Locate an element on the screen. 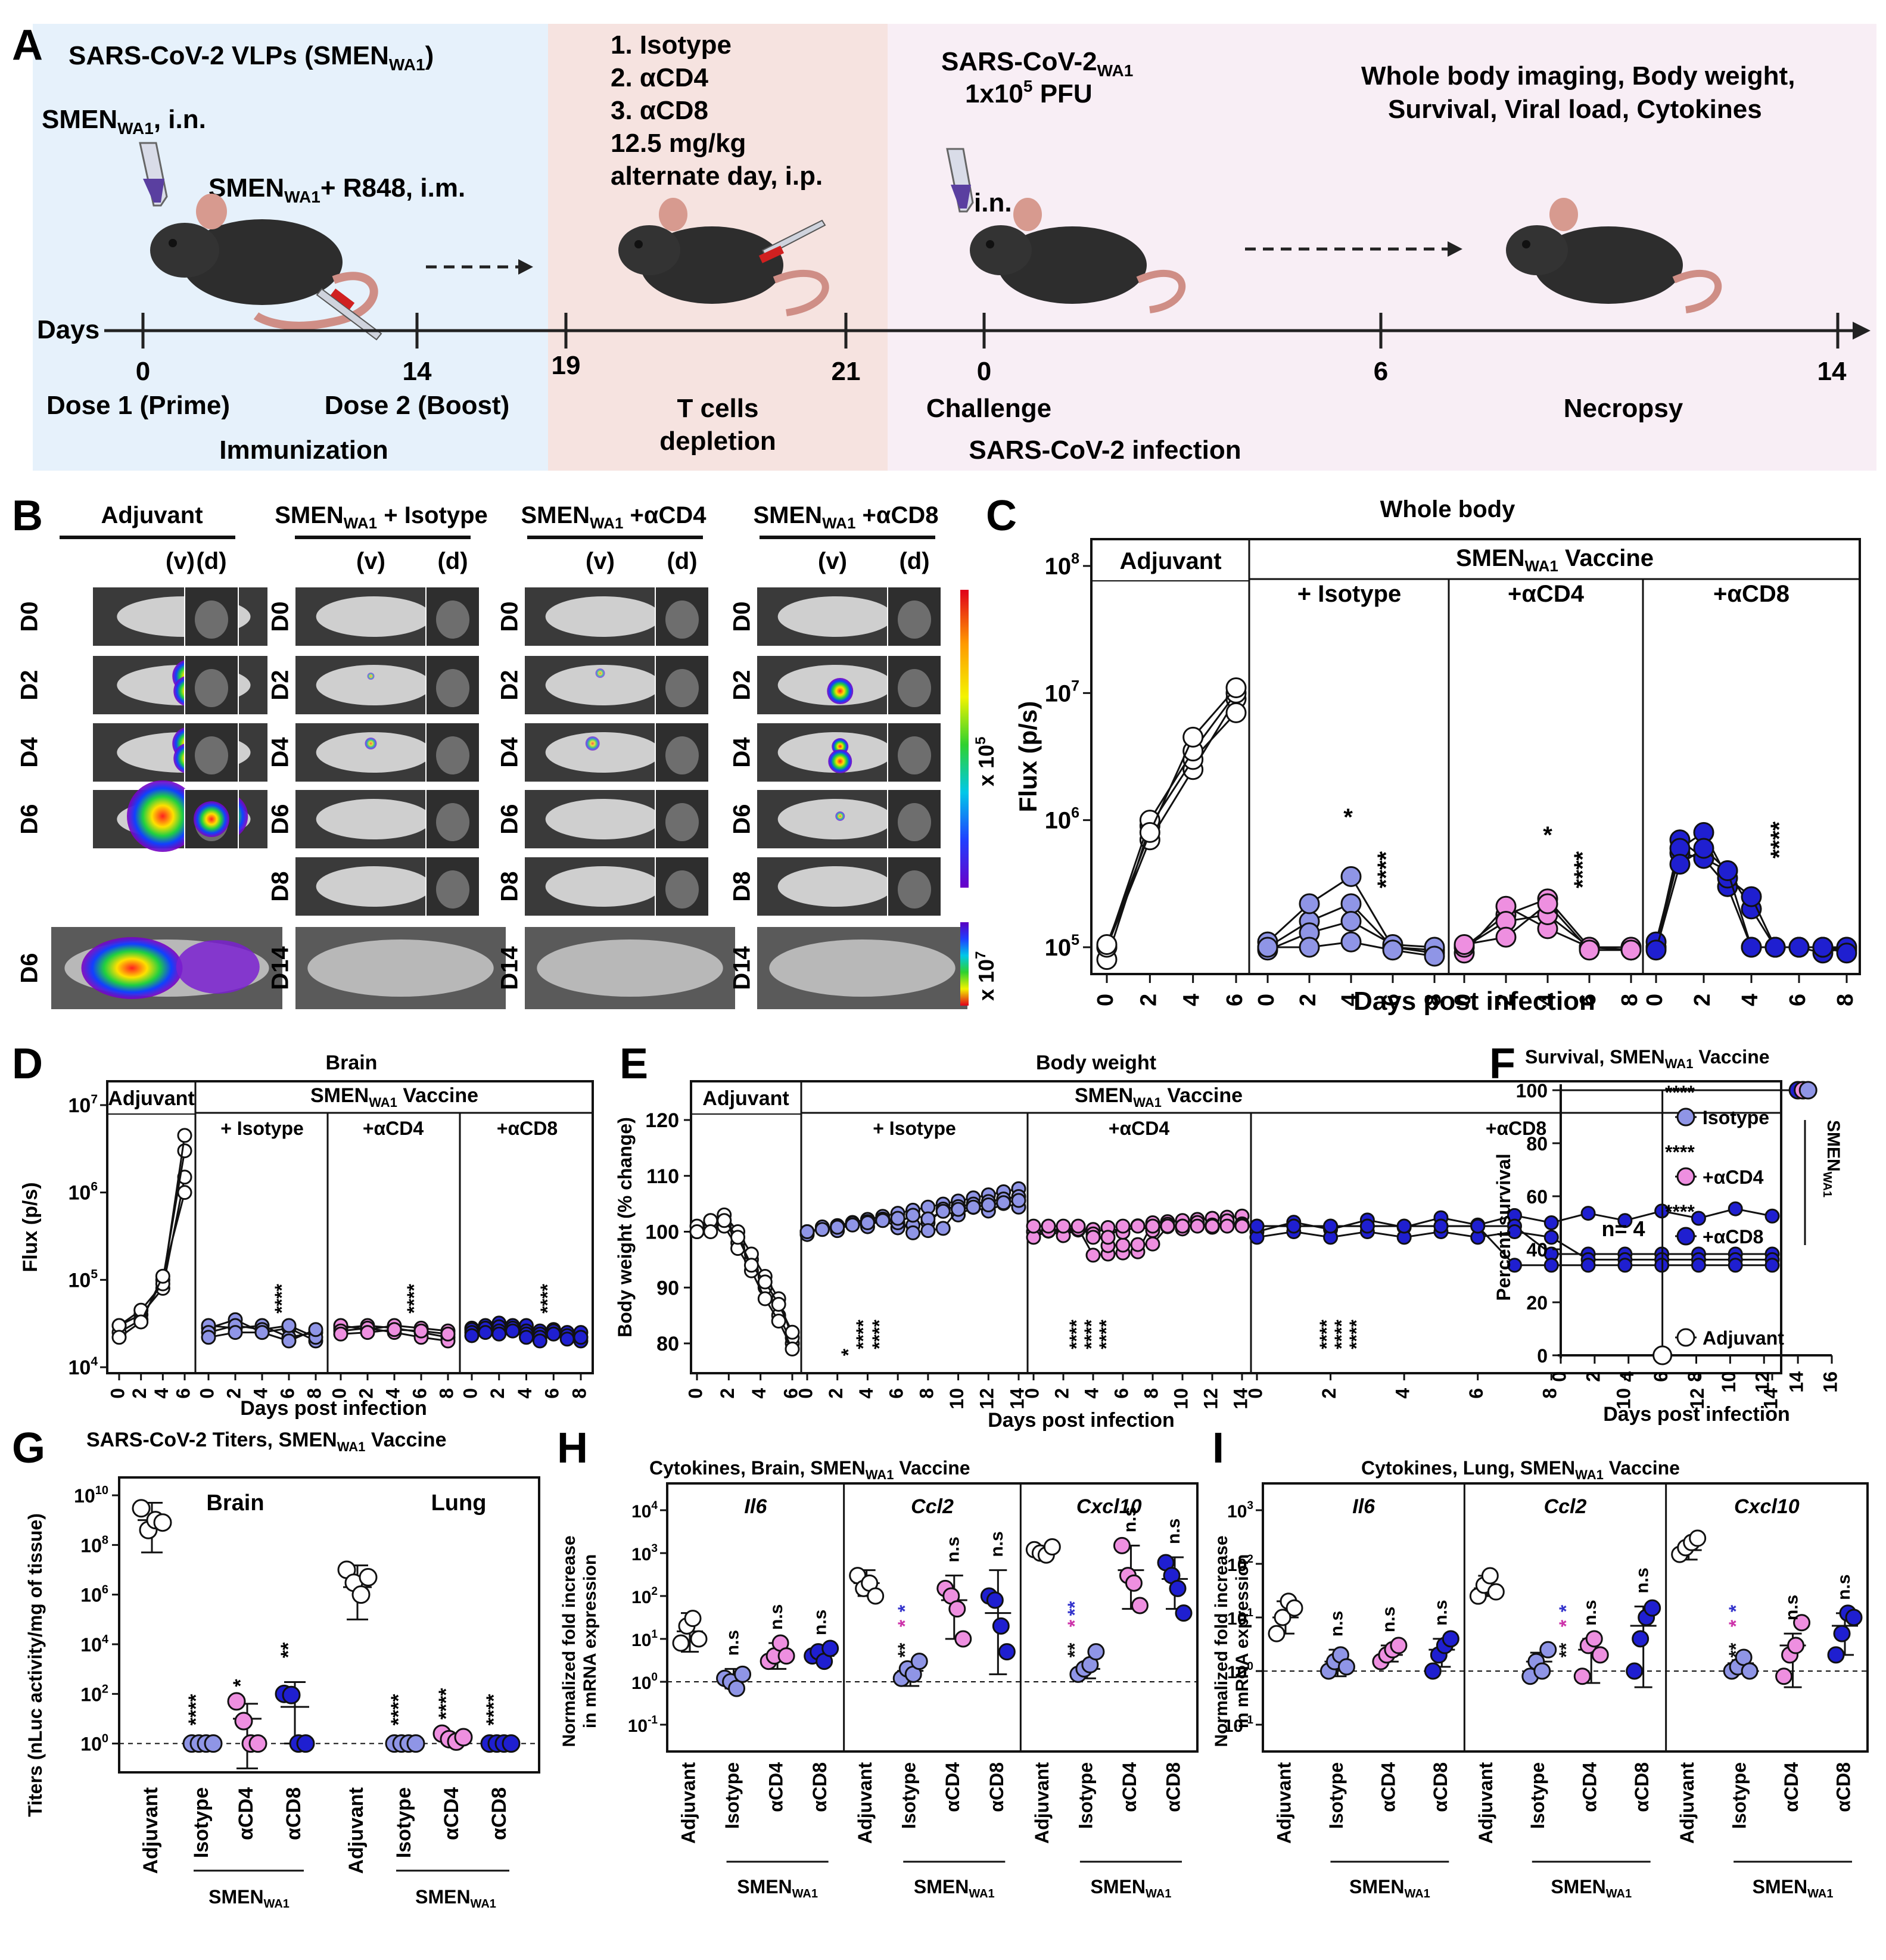  legend-marker is located at coordinates (1685, 1117).